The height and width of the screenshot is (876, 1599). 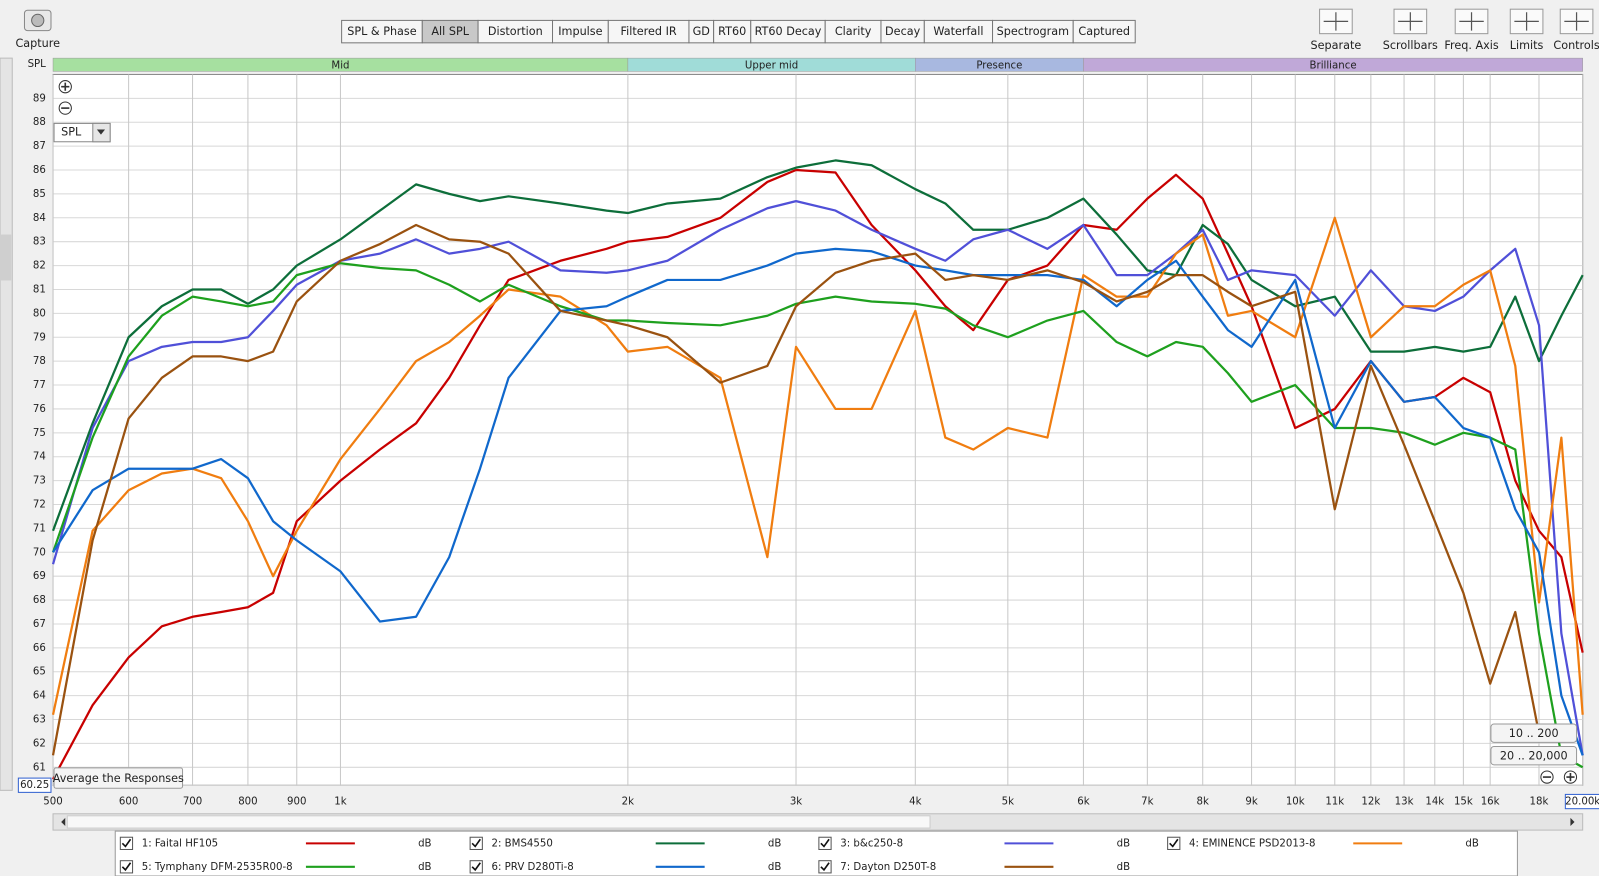 What do you see at coordinates (450, 31) in the screenshot?
I see `tab: All SPL` at bounding box center [450, 31].